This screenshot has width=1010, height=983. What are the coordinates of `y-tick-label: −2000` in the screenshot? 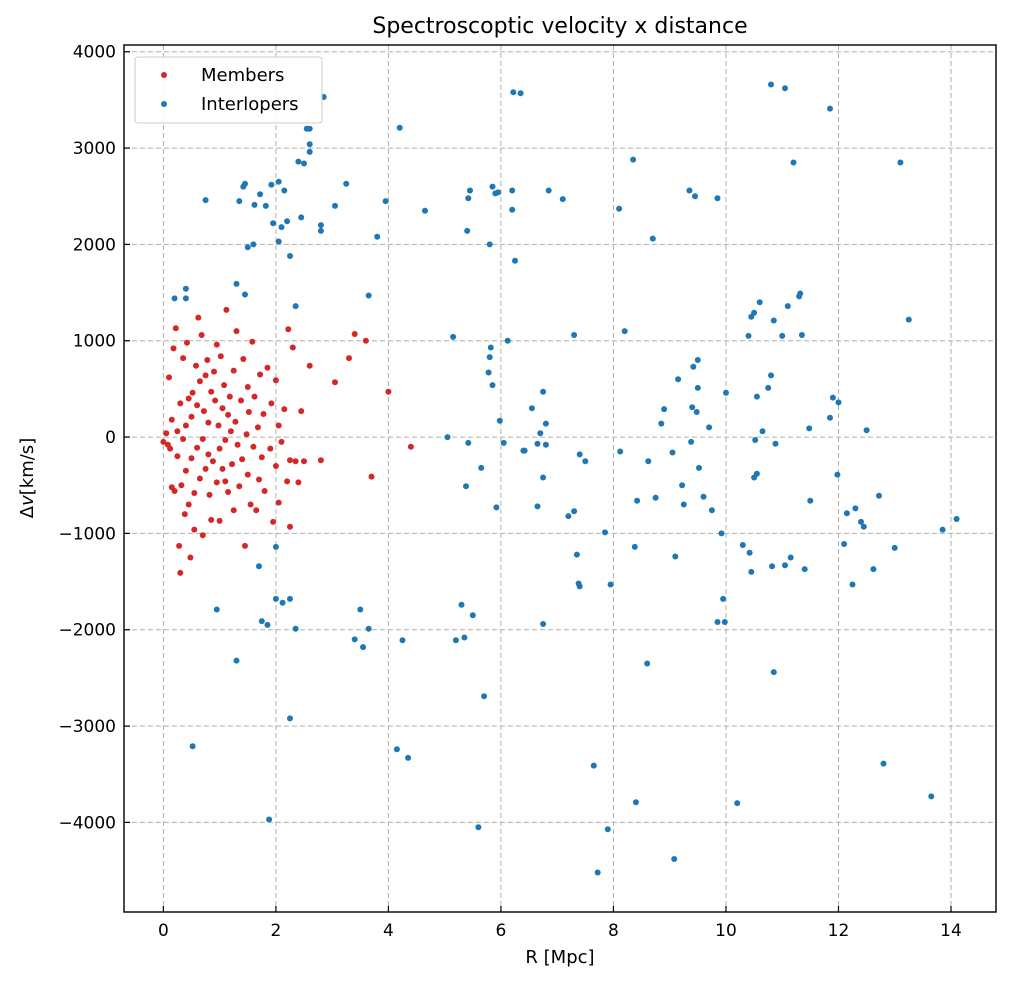 It's located at (87, 631).